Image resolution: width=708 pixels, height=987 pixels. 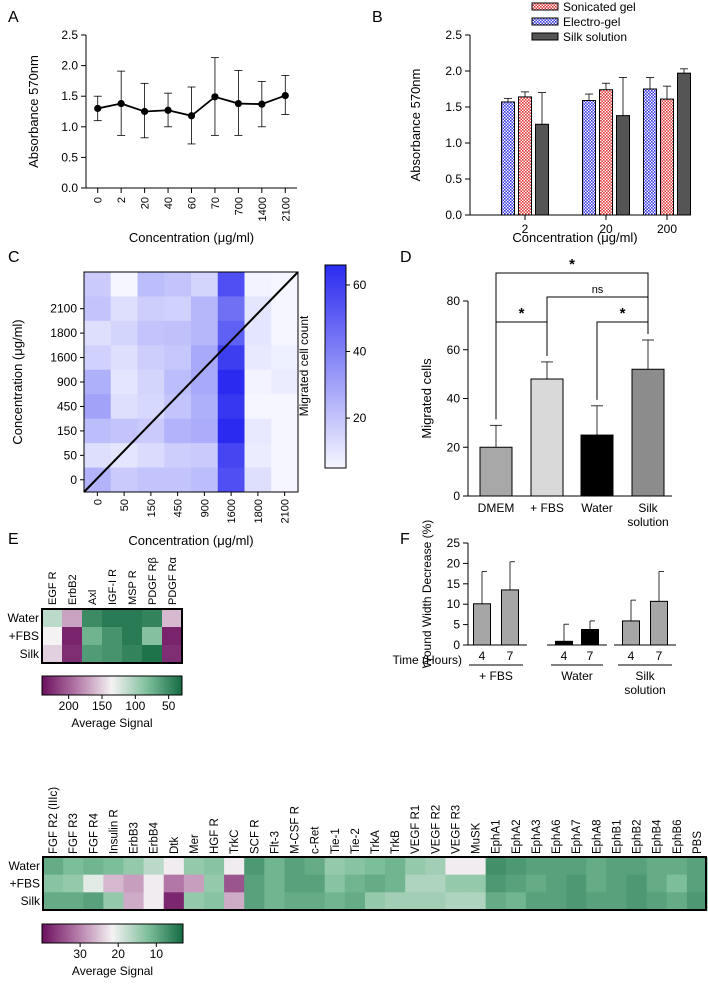 I want to click on column-label: EphA8, so click(x=597, y=836).